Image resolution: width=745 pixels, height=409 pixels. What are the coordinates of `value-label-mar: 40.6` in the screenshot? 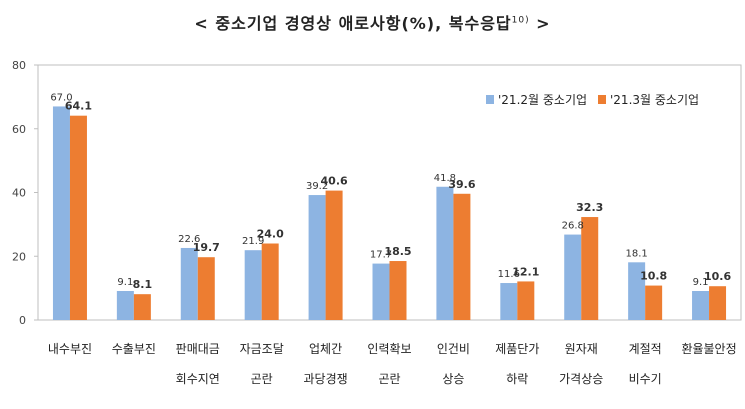 It's located at (334, 181).